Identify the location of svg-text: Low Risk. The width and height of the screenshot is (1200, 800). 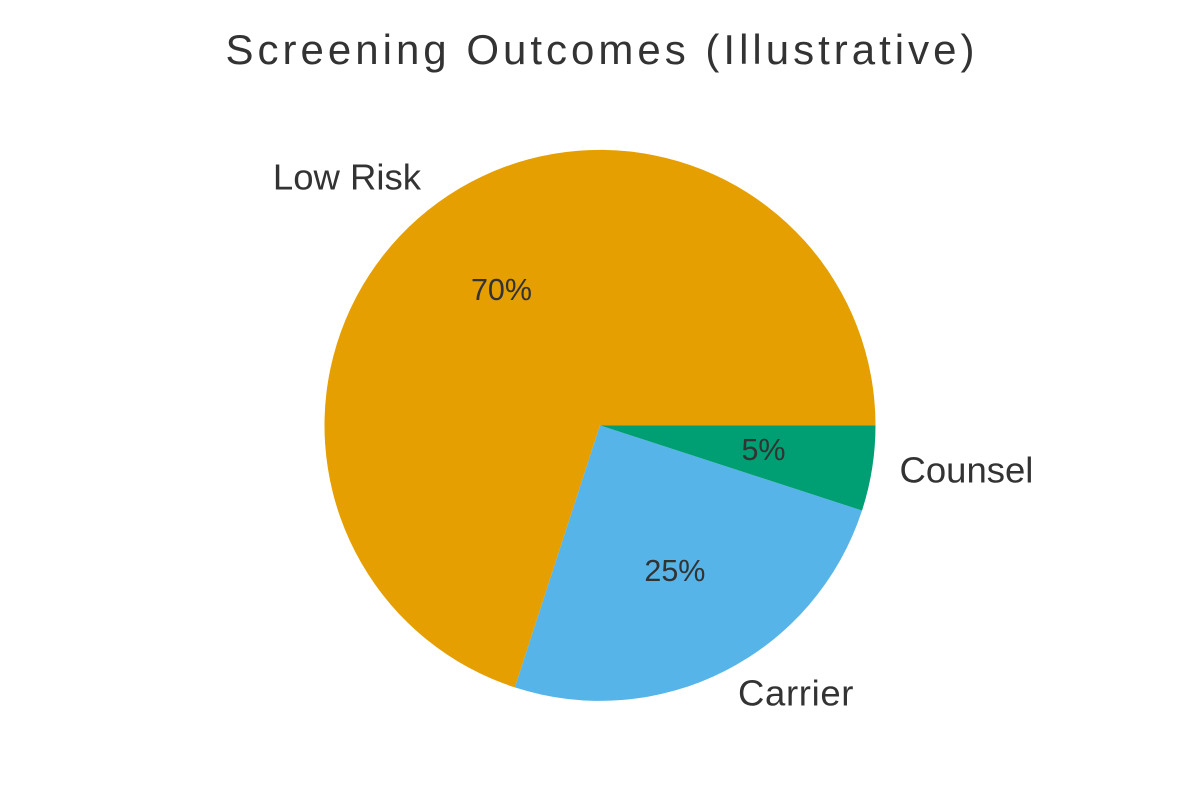
(347, 177).